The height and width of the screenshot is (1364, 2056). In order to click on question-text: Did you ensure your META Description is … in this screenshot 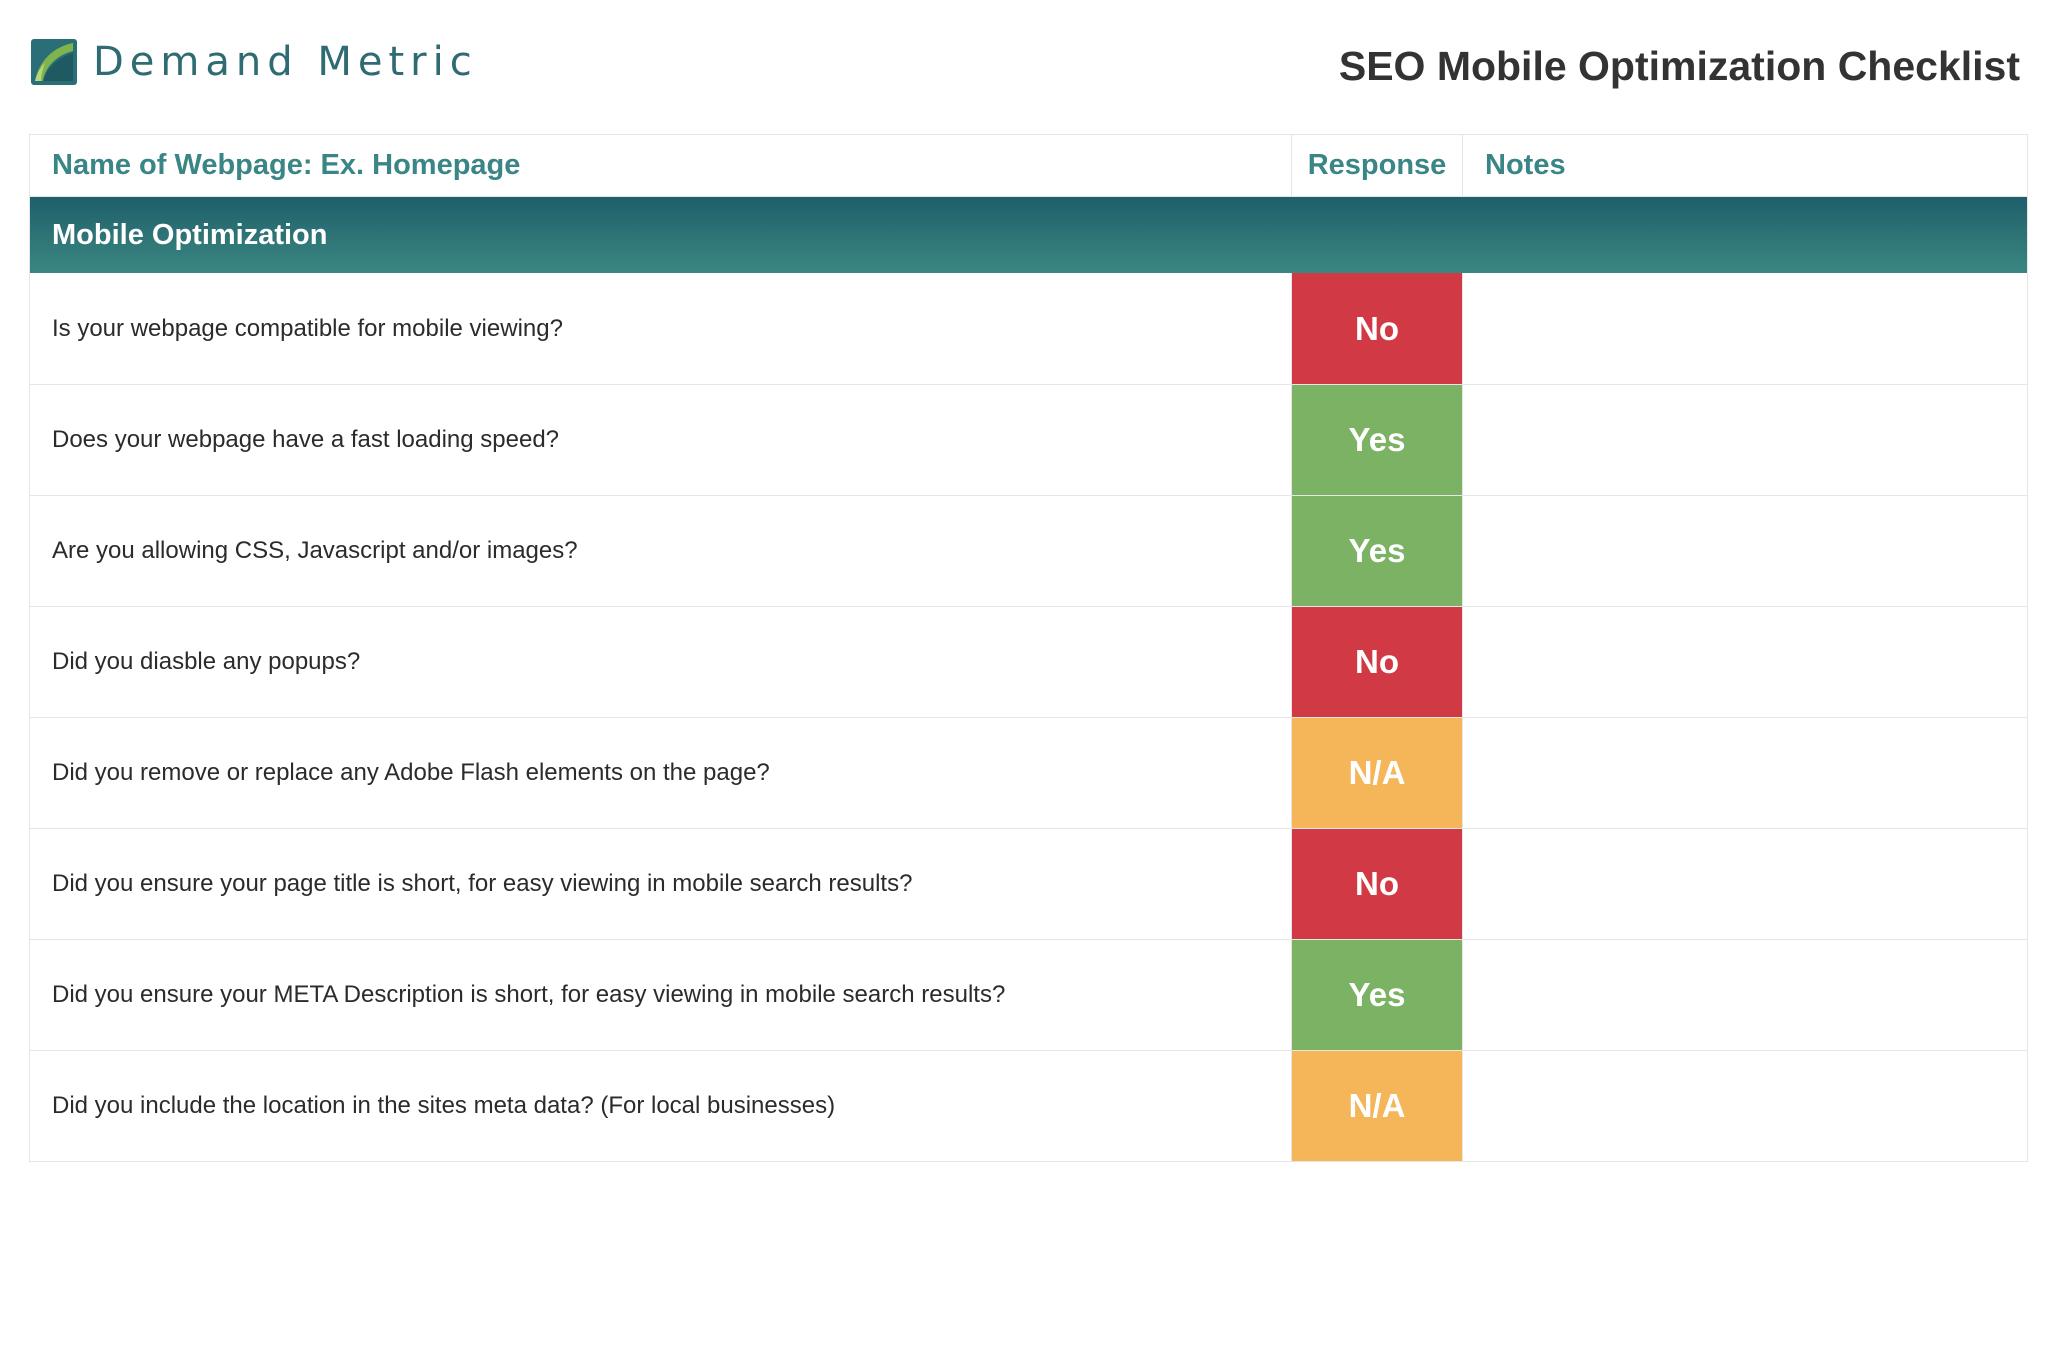, I will do `click(661, 995)`.